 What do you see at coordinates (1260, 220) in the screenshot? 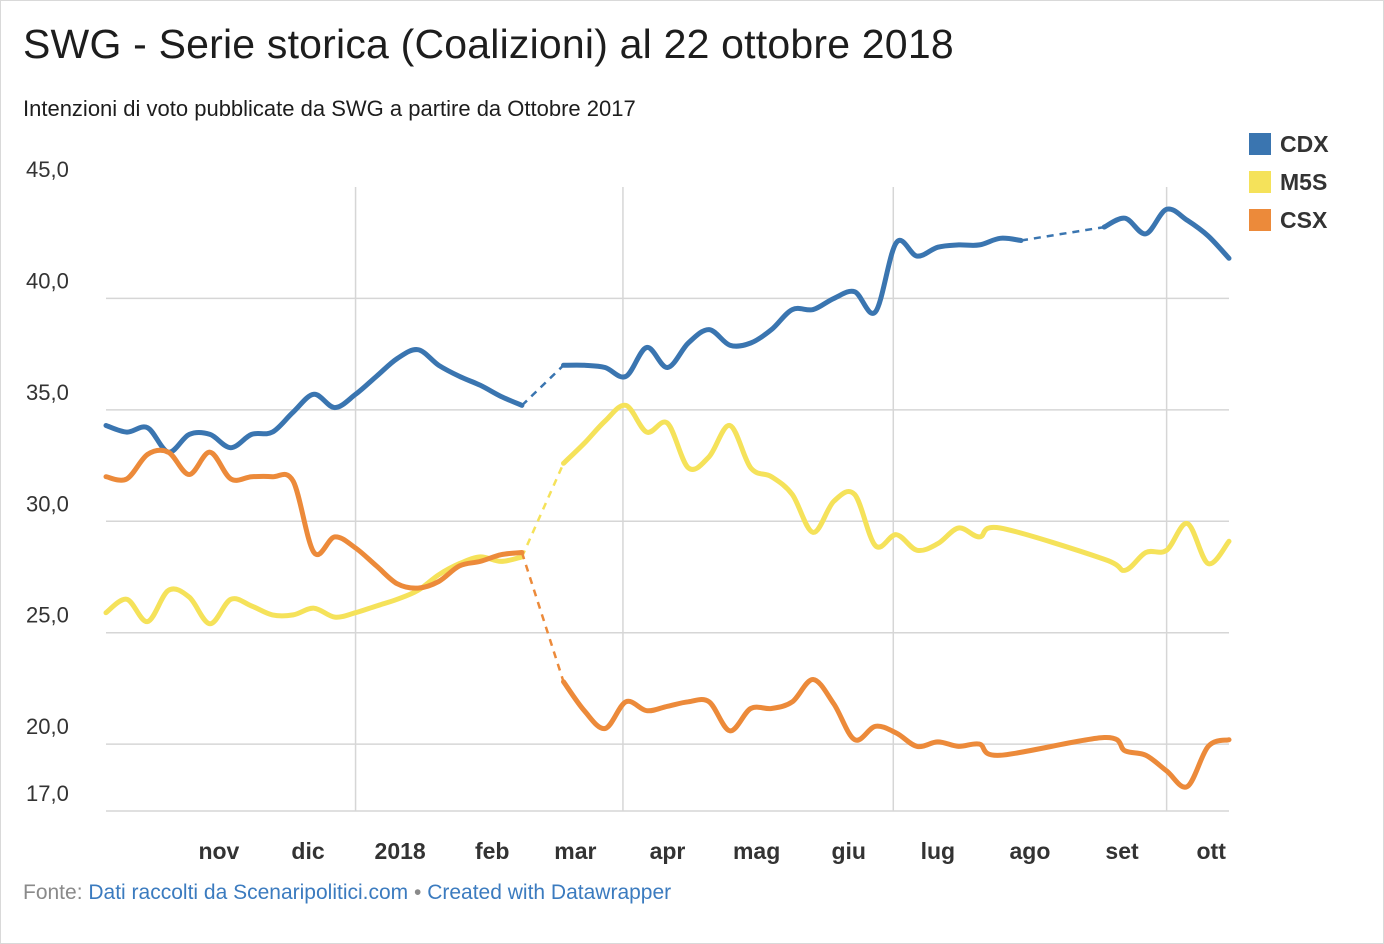
I see `legend-swatch-csx` at bounding box center [1260, 220].